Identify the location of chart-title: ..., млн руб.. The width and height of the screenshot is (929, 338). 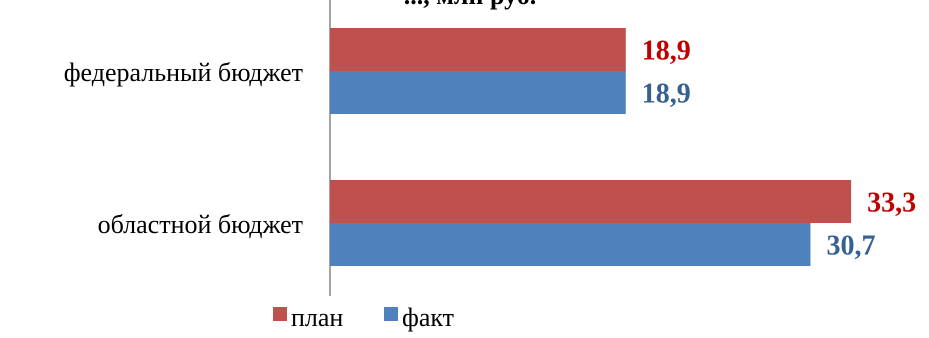
(470, 5).